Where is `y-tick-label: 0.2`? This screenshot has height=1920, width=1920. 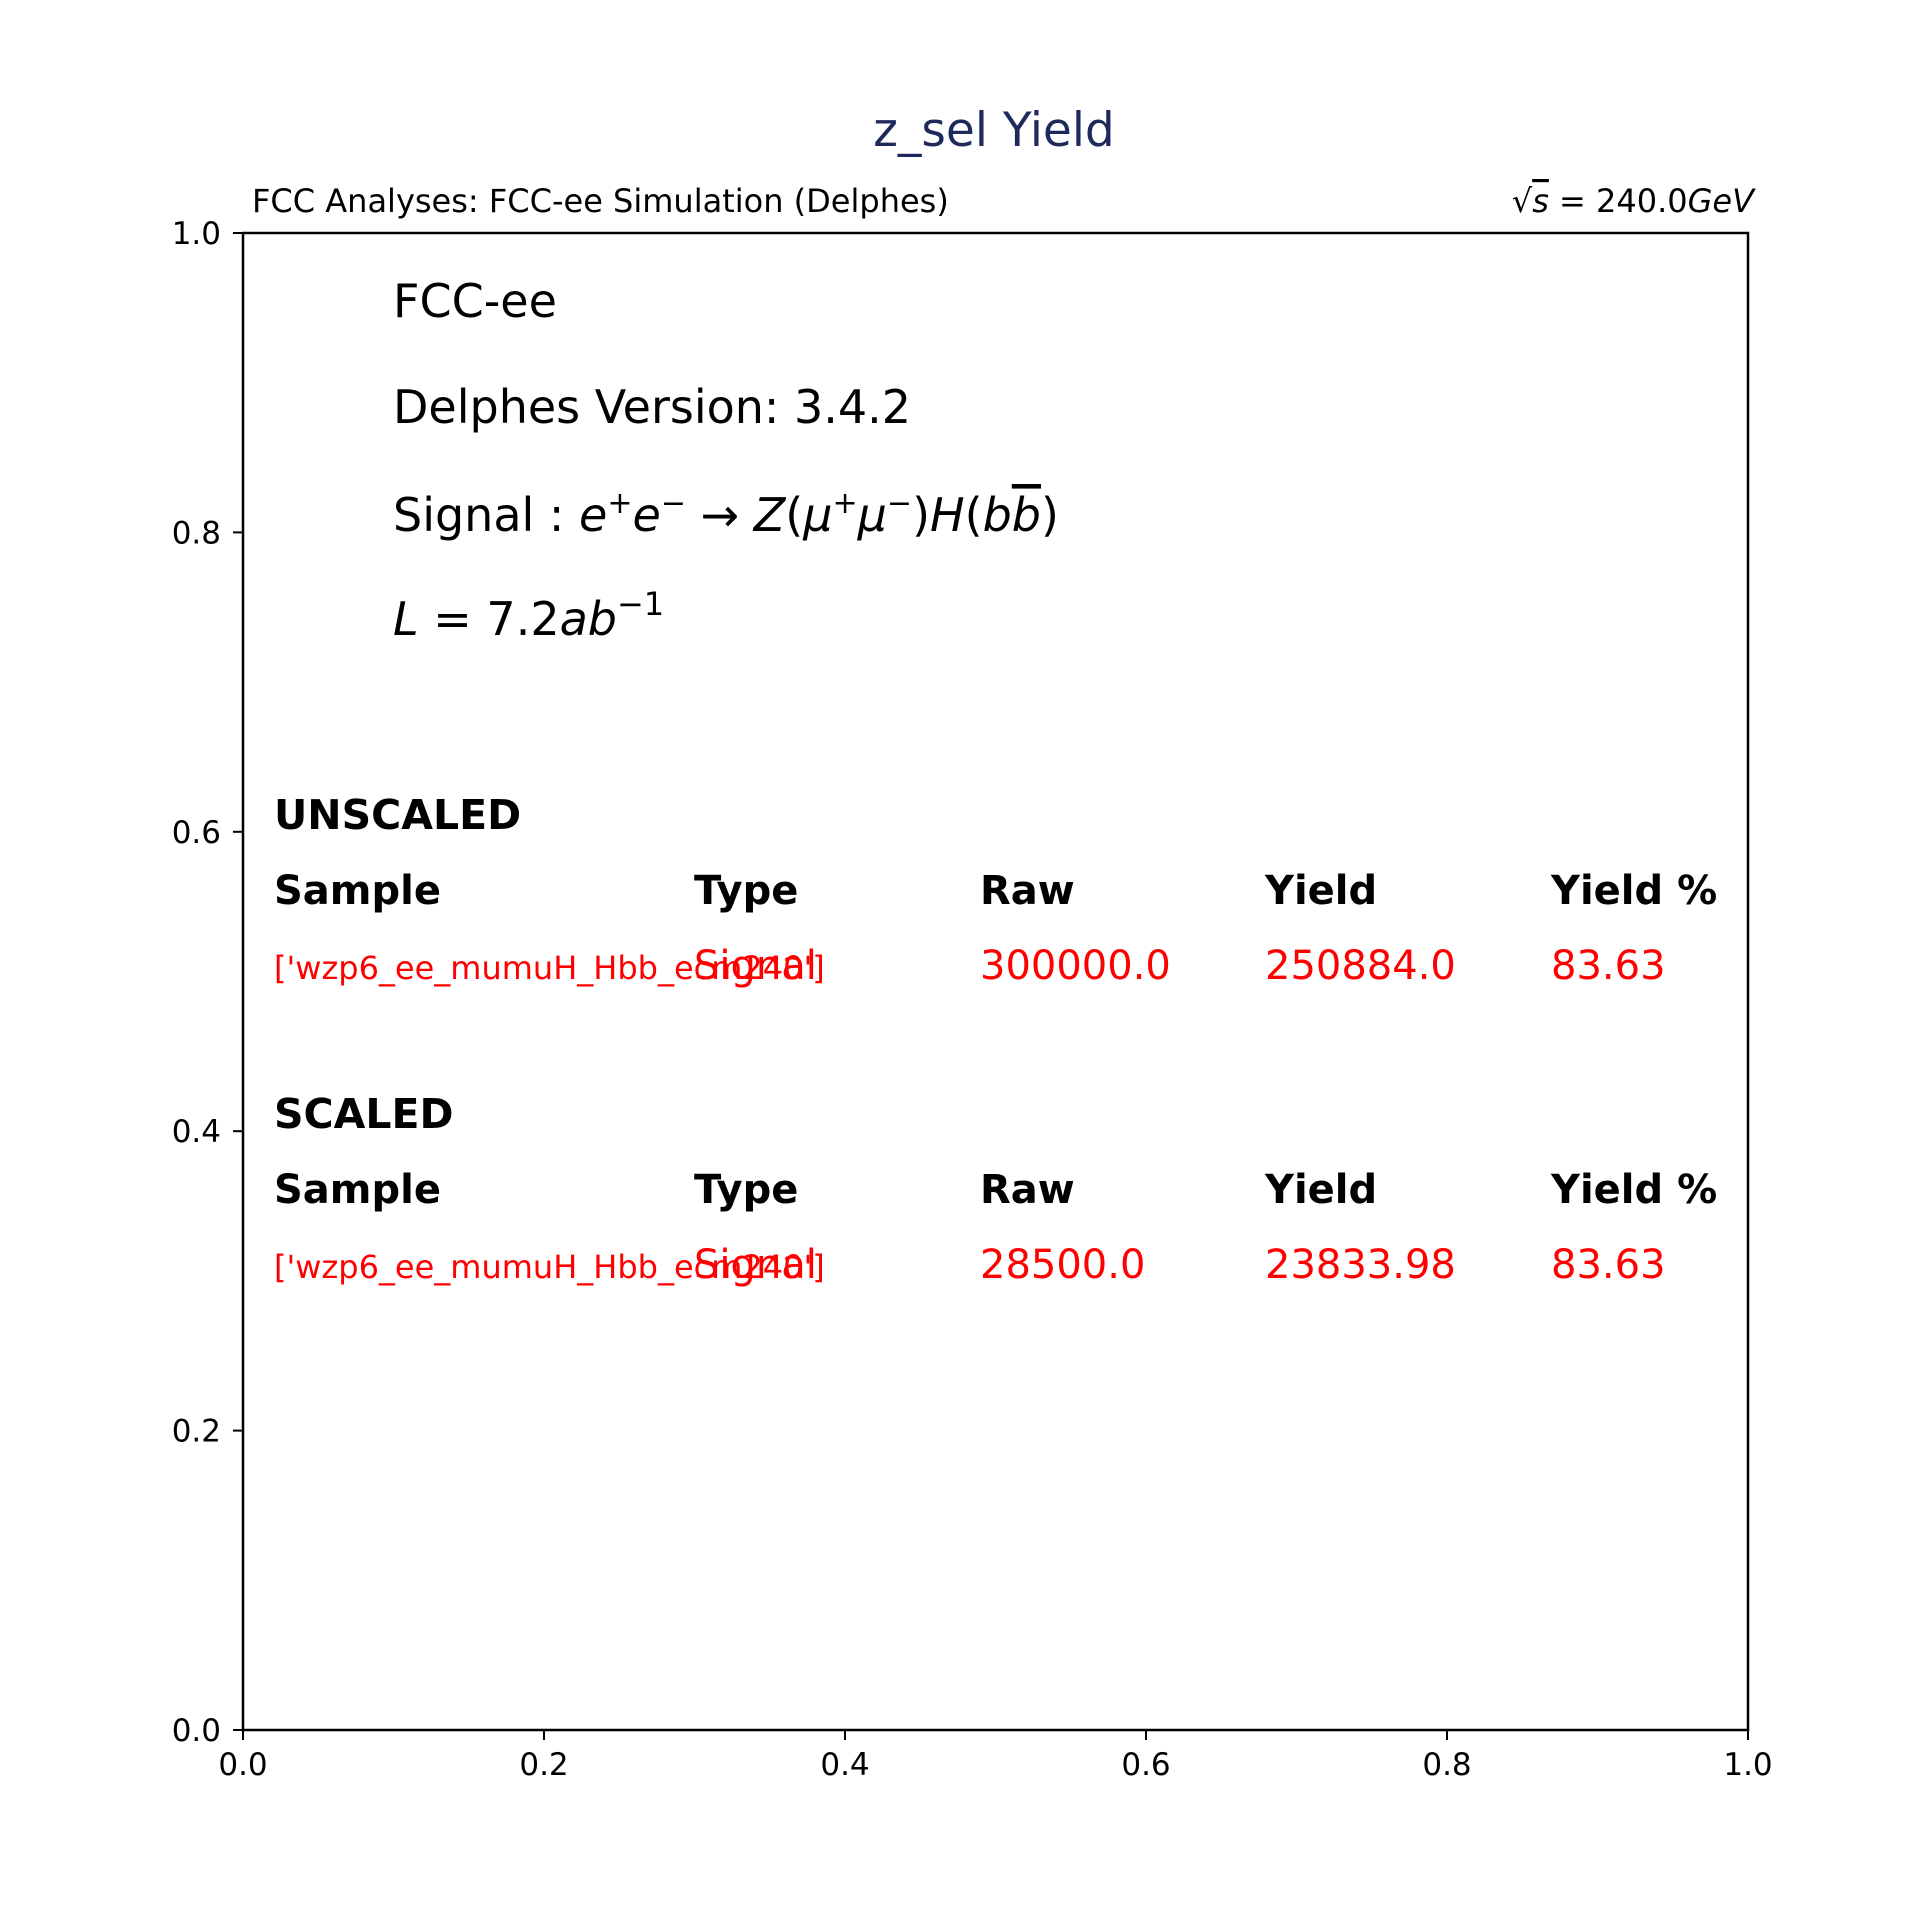
y-tick-label: 0.2 is located at coordinates (196, 1432).